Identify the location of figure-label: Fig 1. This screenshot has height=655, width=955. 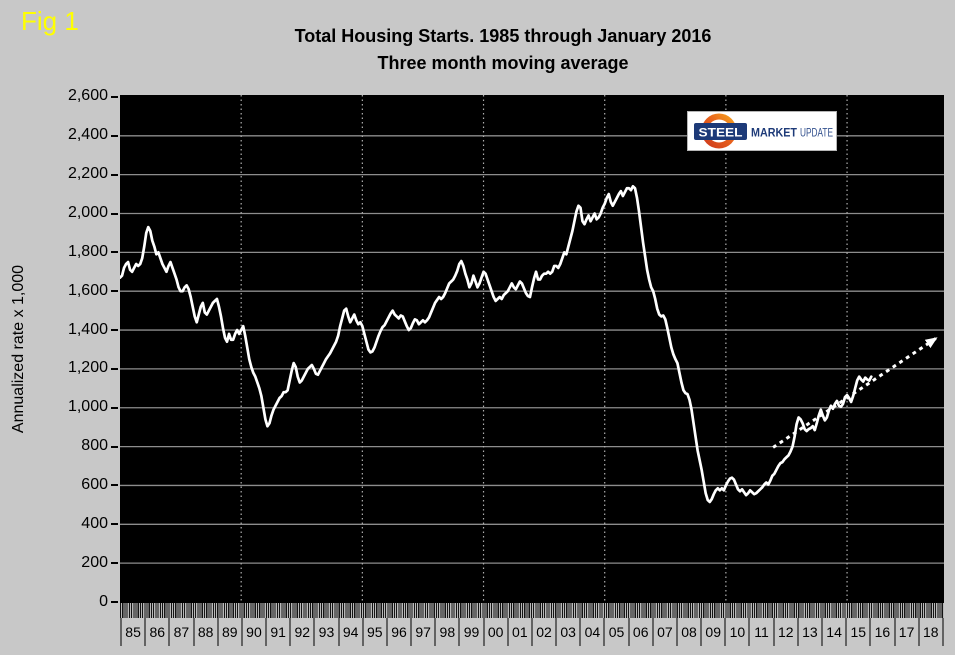
(50, 21).